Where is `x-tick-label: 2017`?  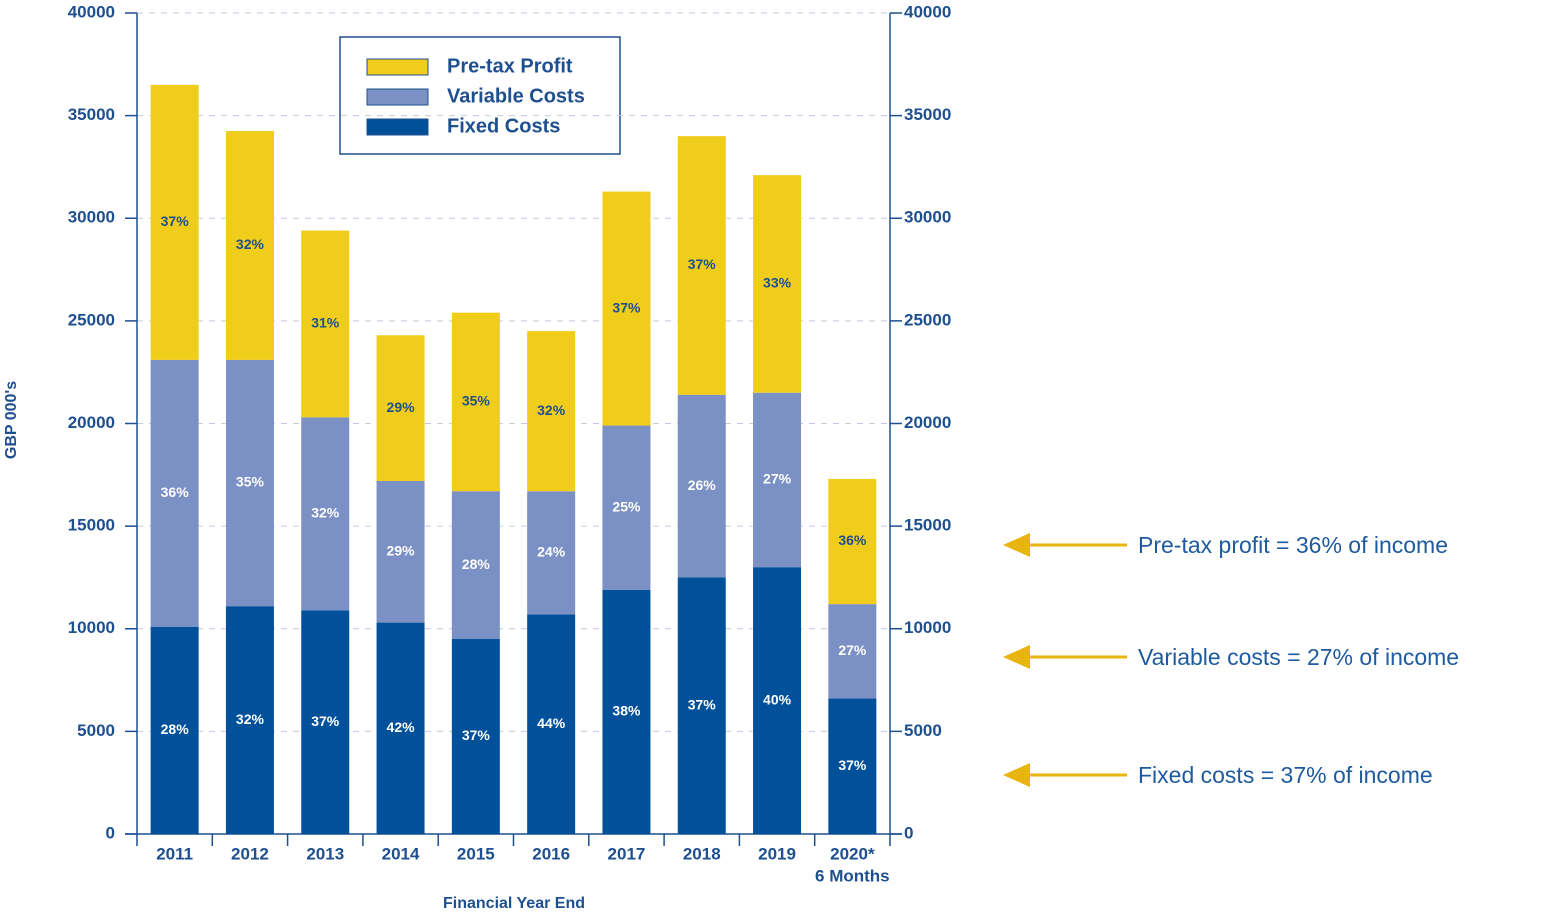
x-tick-label: 2017 is located at coordinates (627, 853).